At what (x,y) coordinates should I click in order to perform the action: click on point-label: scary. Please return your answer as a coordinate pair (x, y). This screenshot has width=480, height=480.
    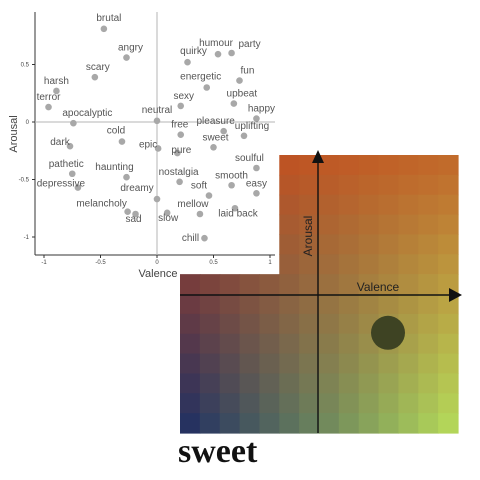
    Looking at the image, I should click on (98, 67).